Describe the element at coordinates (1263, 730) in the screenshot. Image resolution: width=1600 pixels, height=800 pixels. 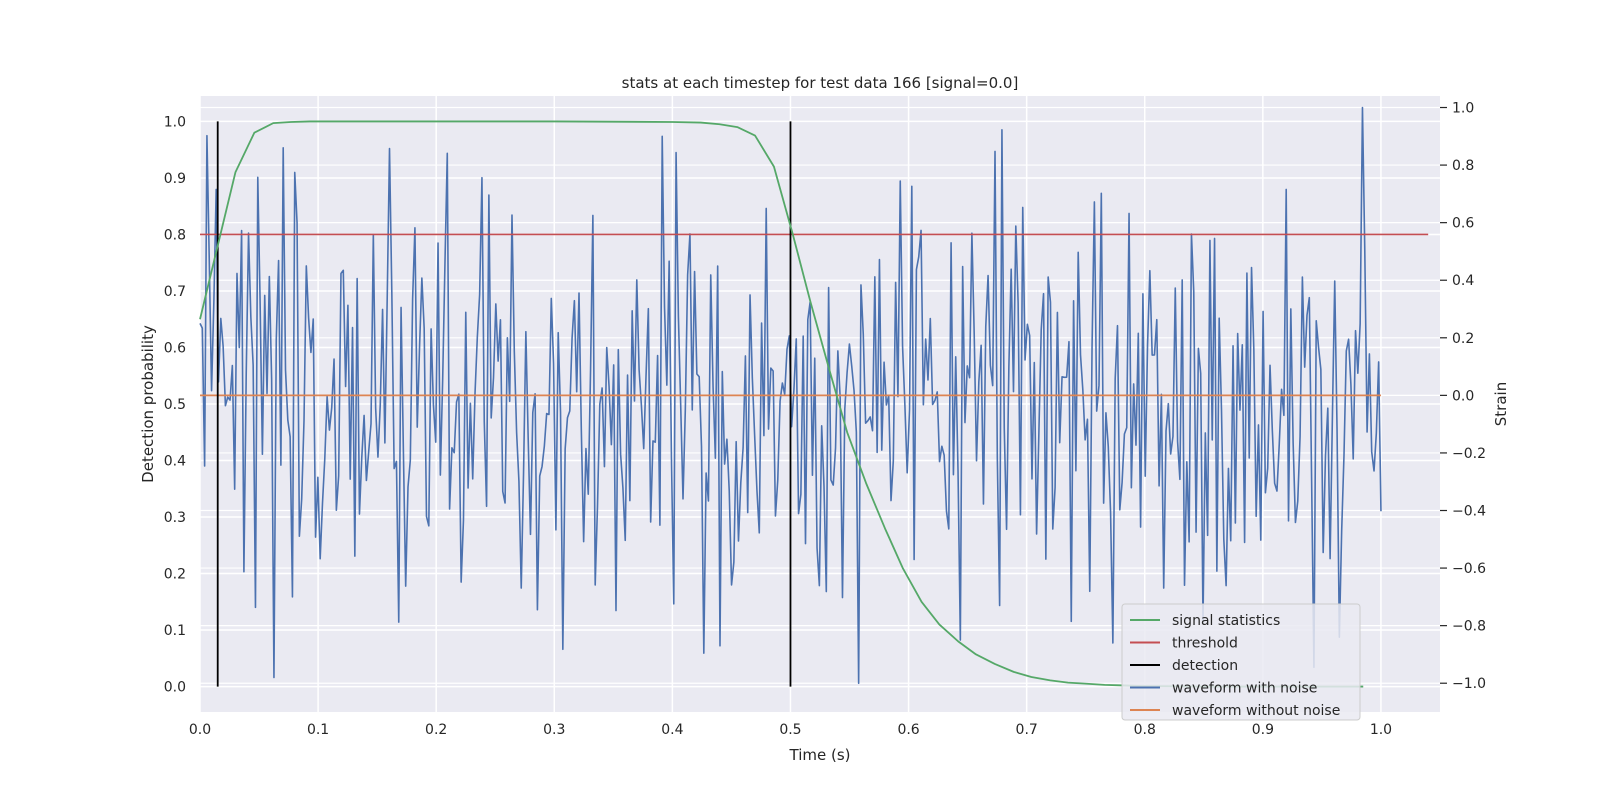
I see `x-tick-label: 0.9` at that location.